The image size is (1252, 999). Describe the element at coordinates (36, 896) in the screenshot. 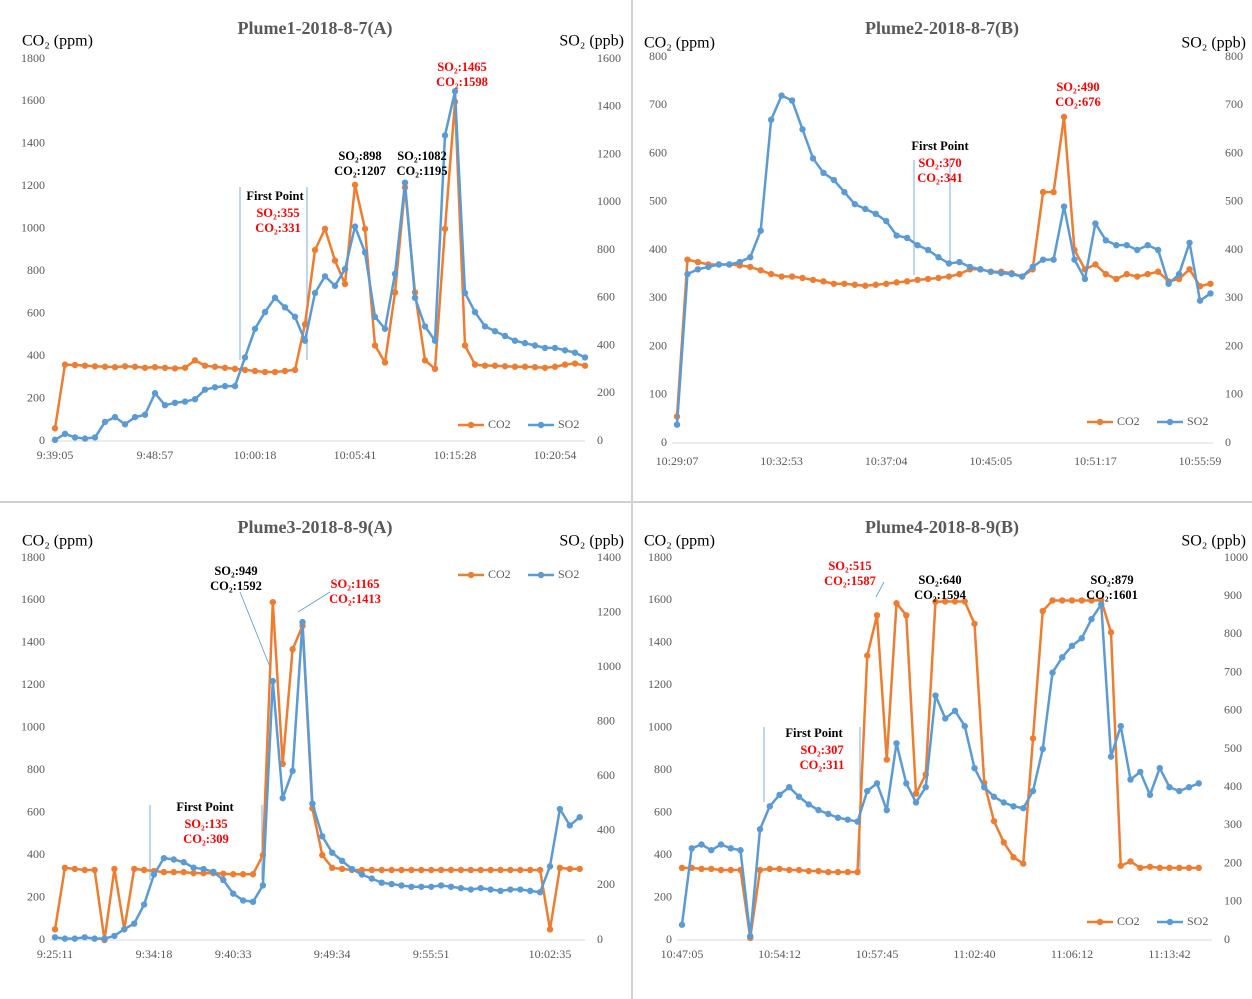

I see `y-tick-label: 200` at that location.